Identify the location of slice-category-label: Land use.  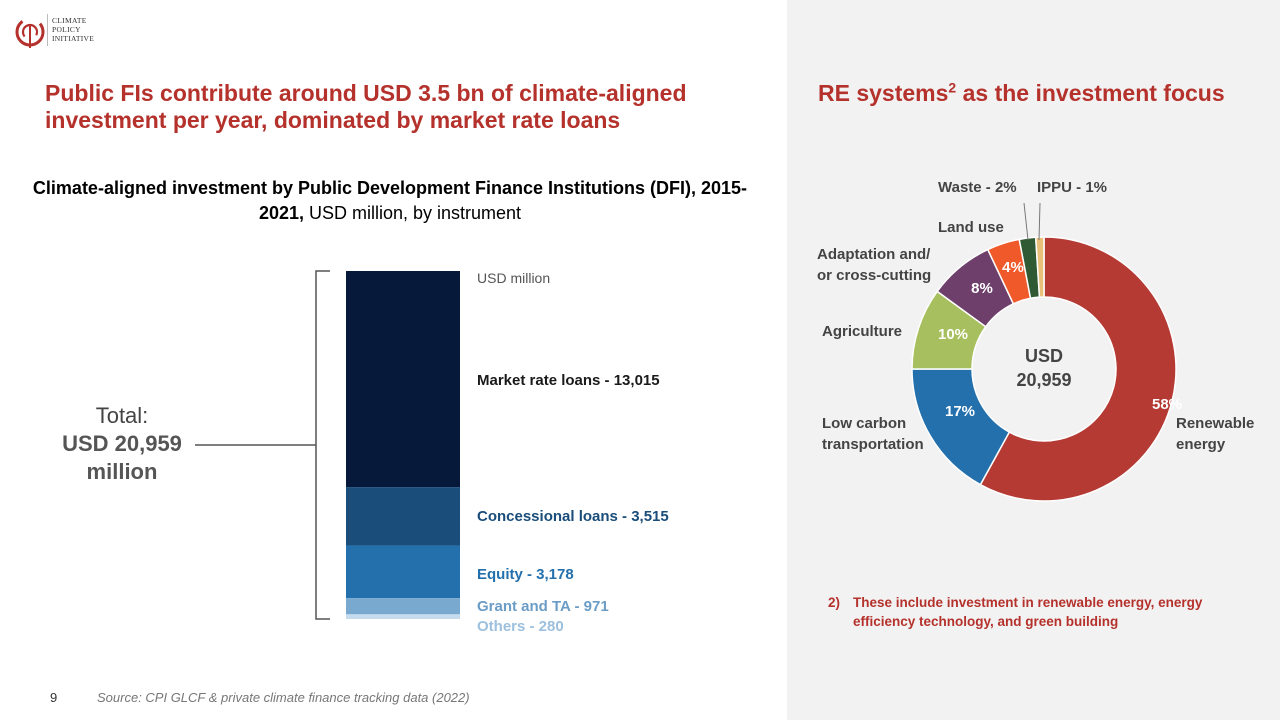
(971, 227).